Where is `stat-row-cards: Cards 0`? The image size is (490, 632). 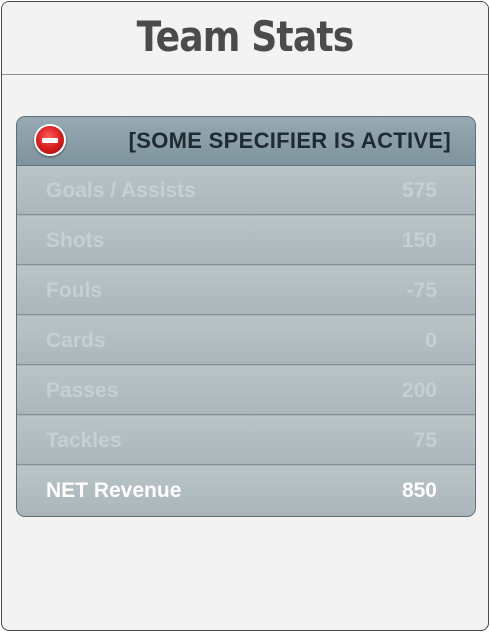
stat-row-cards: Cards 0 is located at coordinates (246, 340).